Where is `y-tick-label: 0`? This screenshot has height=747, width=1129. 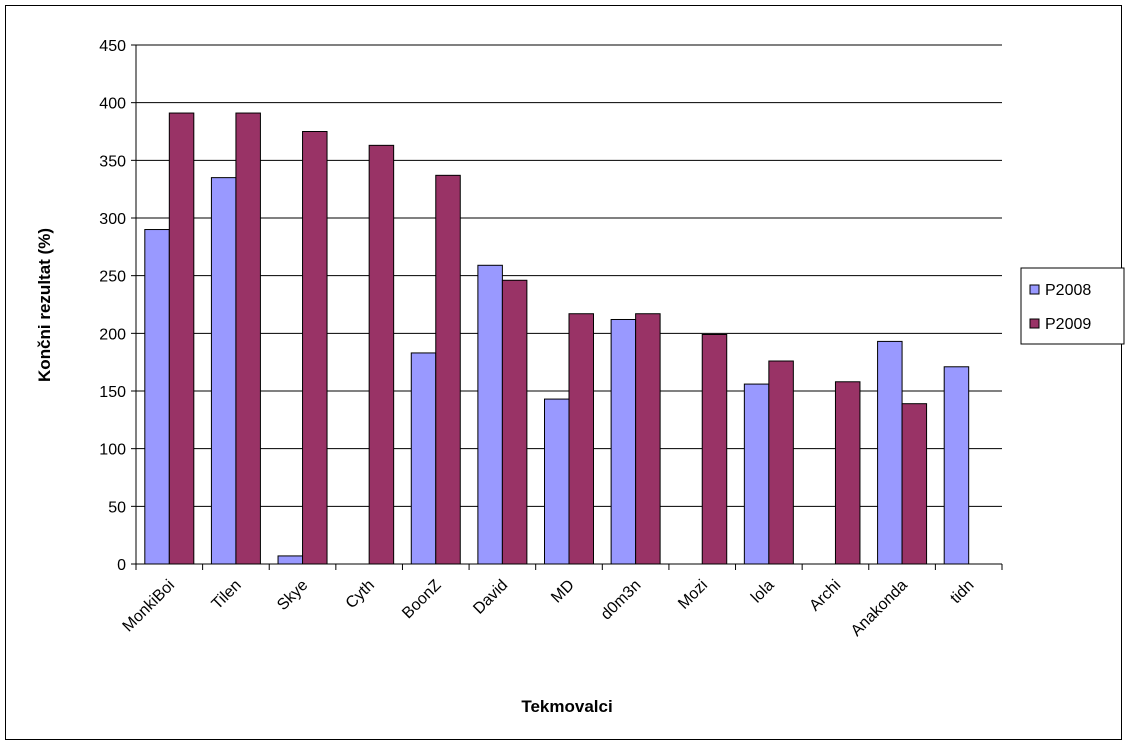
y-tick-label: 0 is located at coordinates (121, 565).